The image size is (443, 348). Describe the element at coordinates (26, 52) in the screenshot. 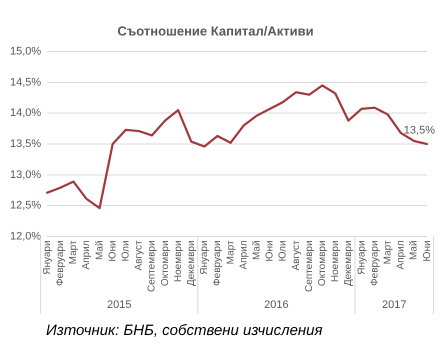

I see `y-tick-label: 15,0%` at that location.